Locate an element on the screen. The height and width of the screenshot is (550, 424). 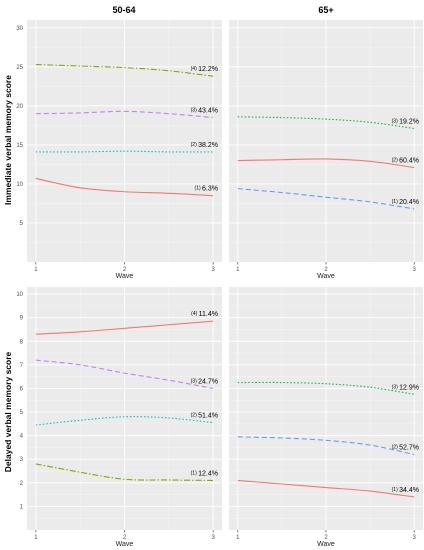
series-label: (2) 51.4% is located at coordinates (204, 416).